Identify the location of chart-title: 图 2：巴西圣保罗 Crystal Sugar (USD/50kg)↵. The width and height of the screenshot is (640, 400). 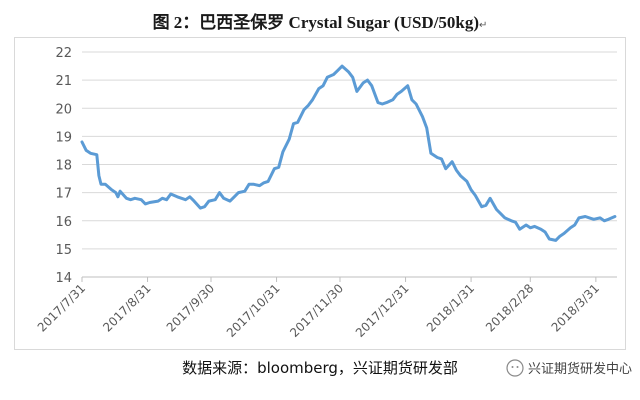
(320, 20).